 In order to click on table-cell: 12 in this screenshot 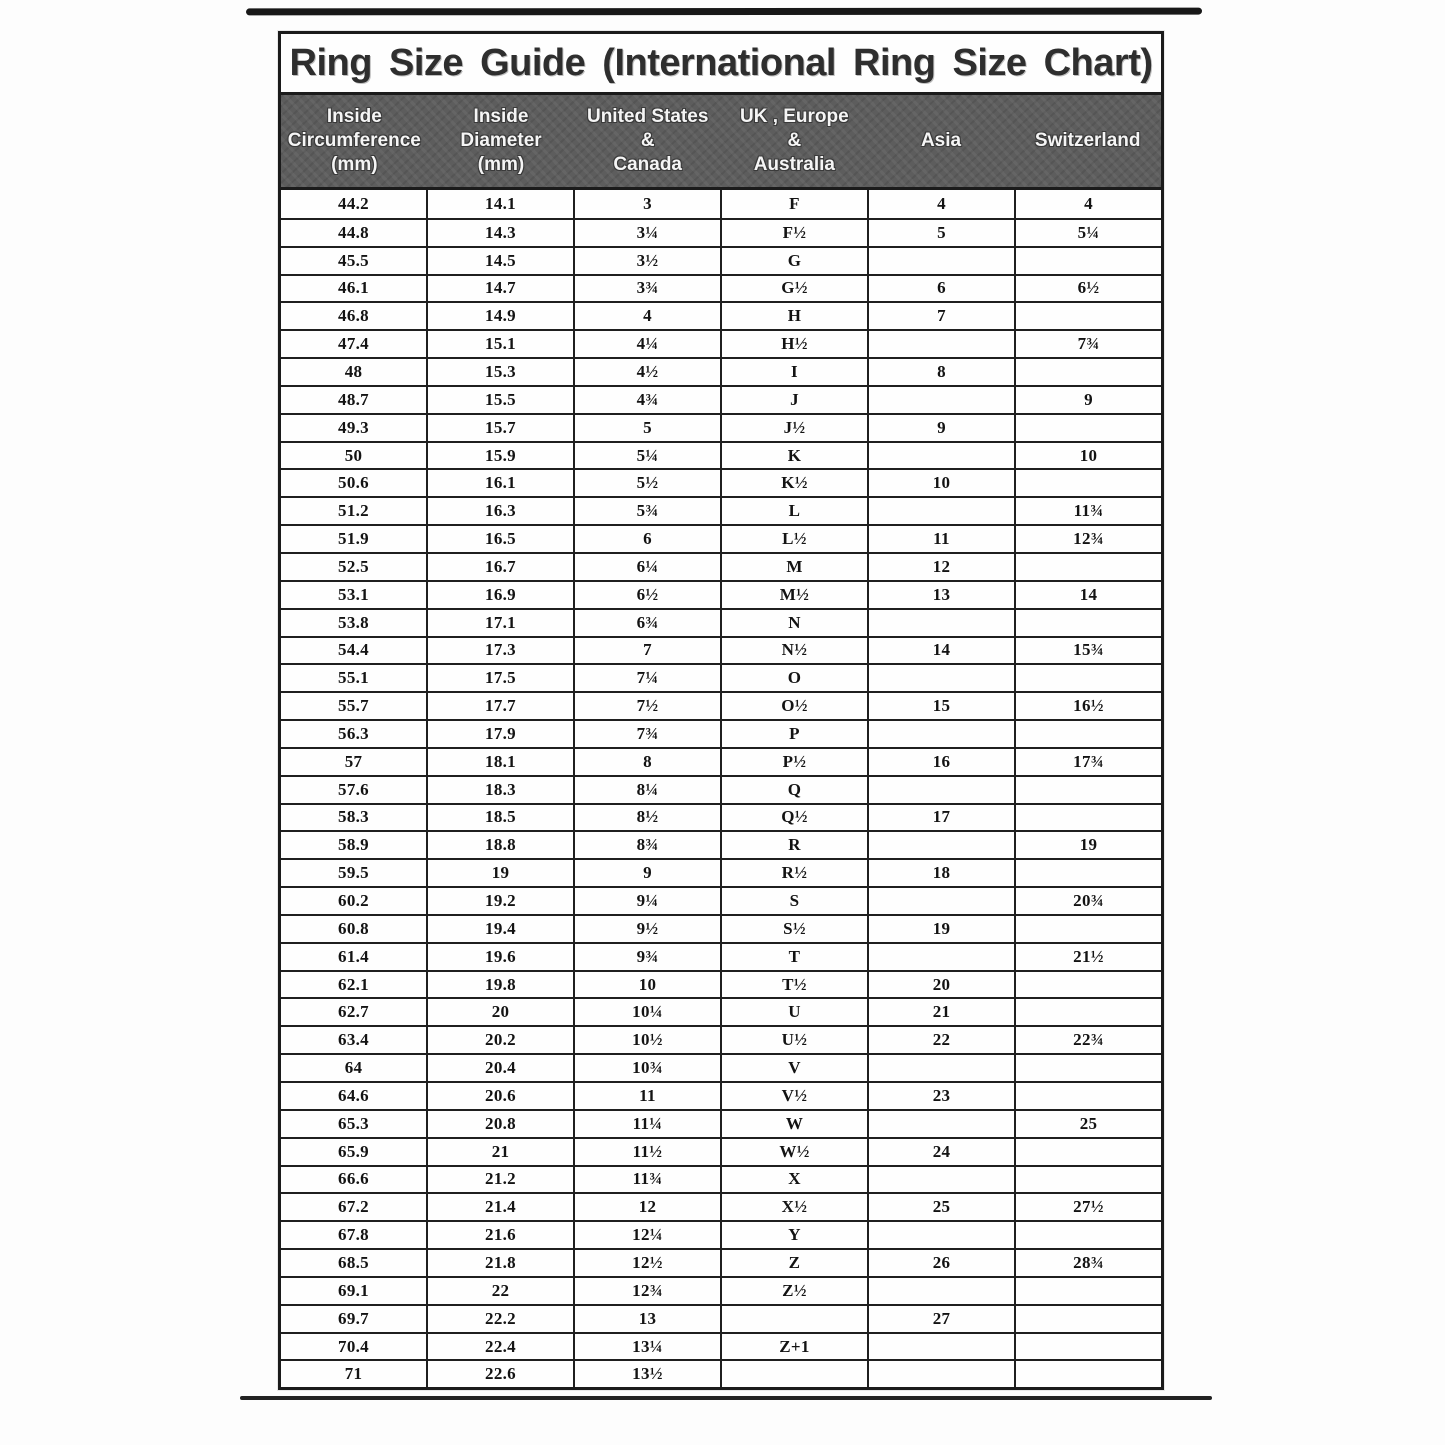, I will do `click(940, 566)`.